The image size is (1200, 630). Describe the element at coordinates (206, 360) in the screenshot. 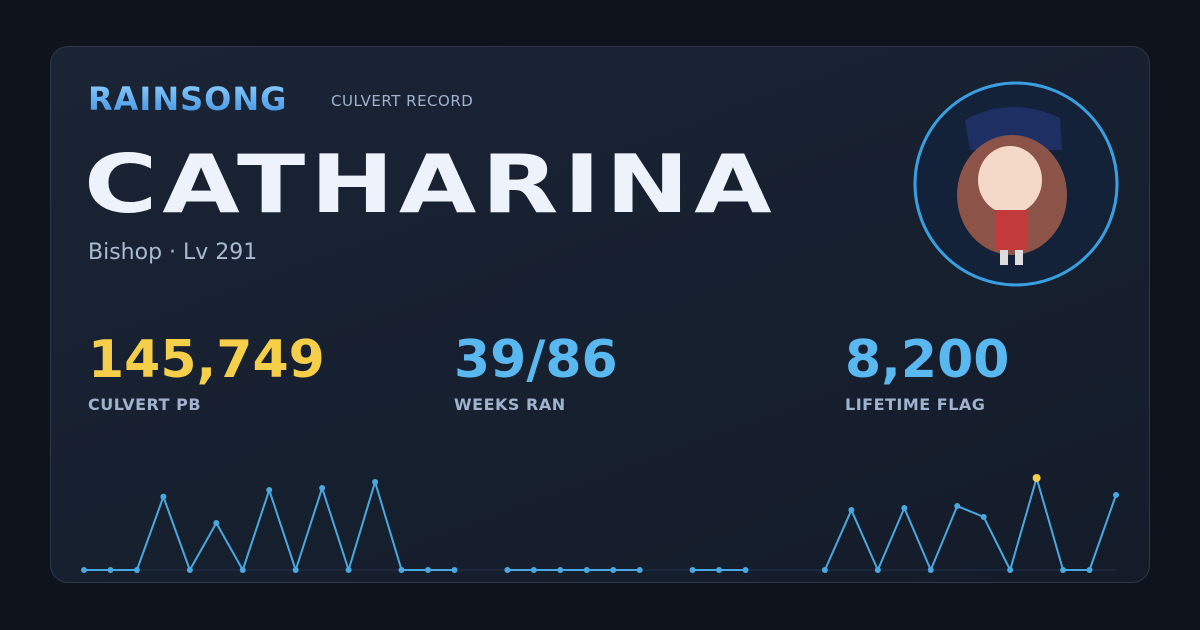

I see `stat-value: 145,749` at that location.